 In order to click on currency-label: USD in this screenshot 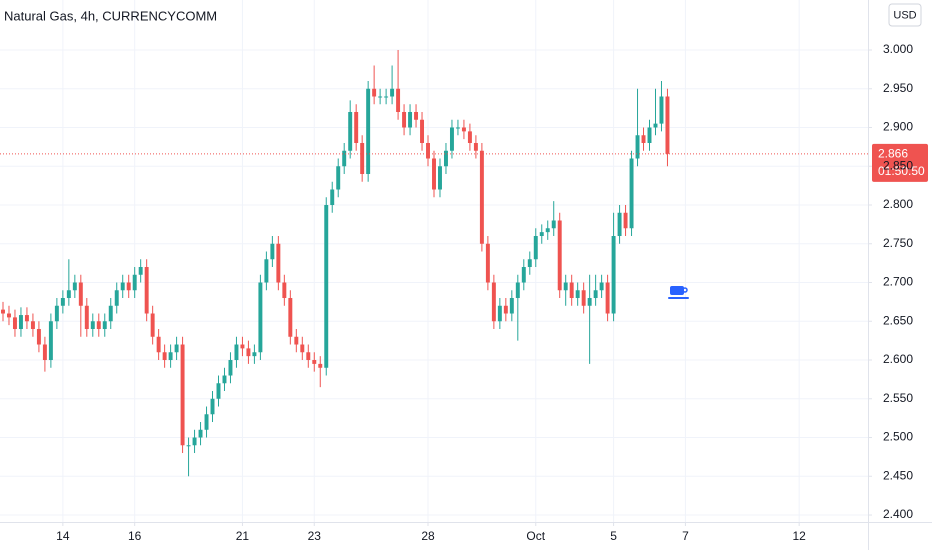, I will do `click(904, 15)`.